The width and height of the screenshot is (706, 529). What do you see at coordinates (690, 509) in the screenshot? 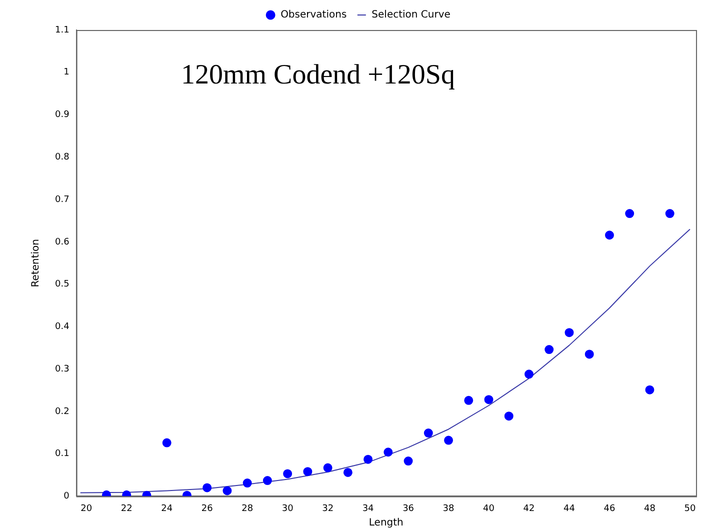
I see `x-tick-label: 50` at bounding box center [690, 509].